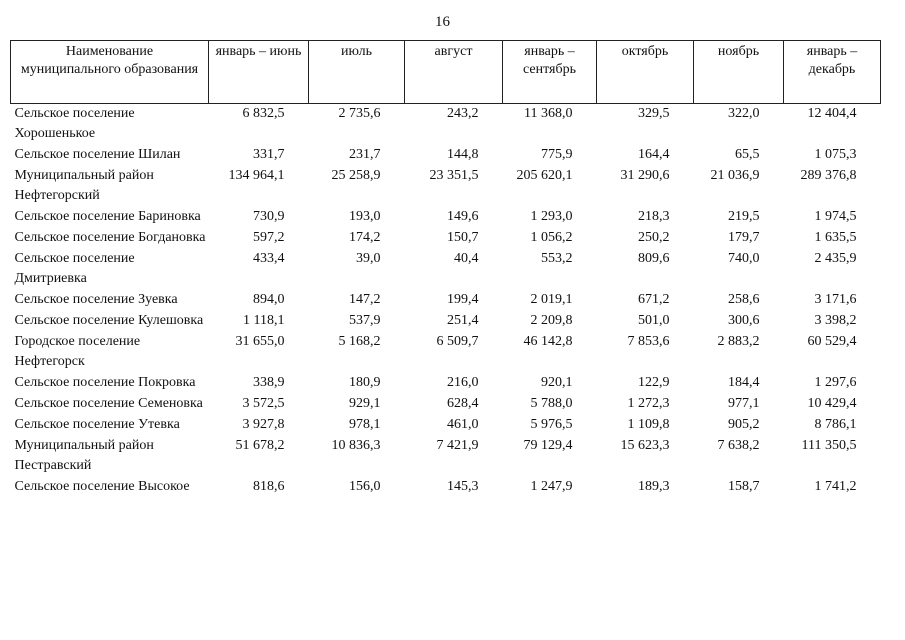 The width and height of the screenshot is (905, 640). What do you see at coordinates (260, 445) in the screenshot?
I see `value-cell: 51 678,2` at bounding box center [260, 445].